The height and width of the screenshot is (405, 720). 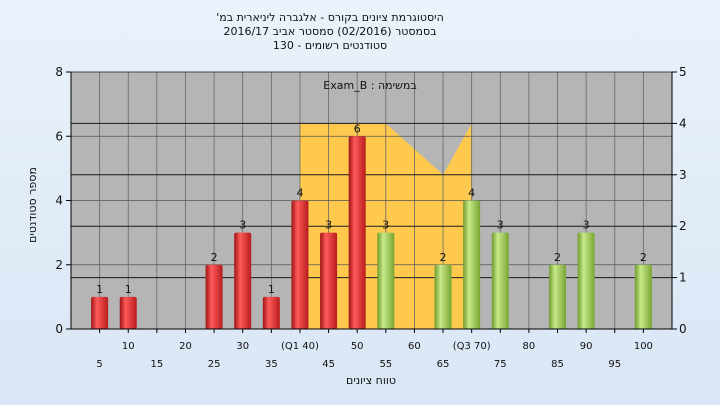 What do you see at coordinates (500, 364) in the screenshot?
I see `x-tick-label: 75` at bounding box center [500, 364].